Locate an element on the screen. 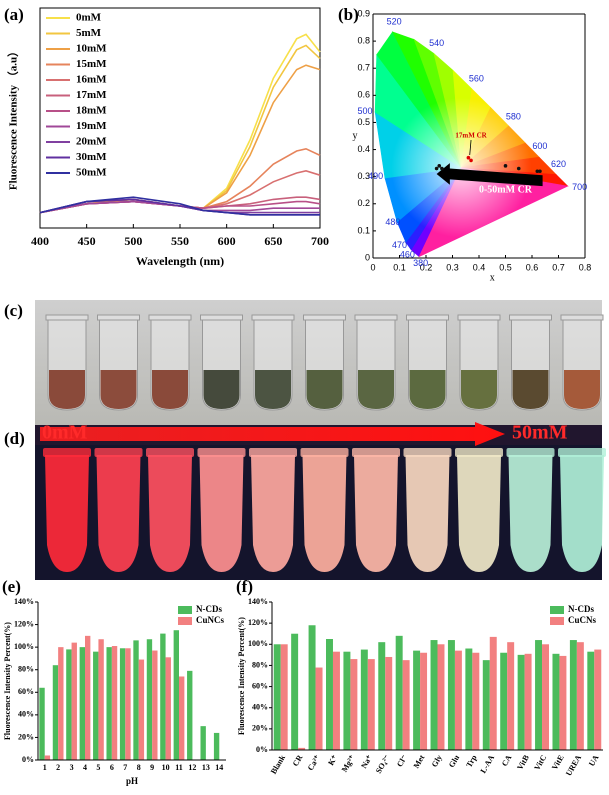  panel-label: (d) is located at coordinates (14, 438).